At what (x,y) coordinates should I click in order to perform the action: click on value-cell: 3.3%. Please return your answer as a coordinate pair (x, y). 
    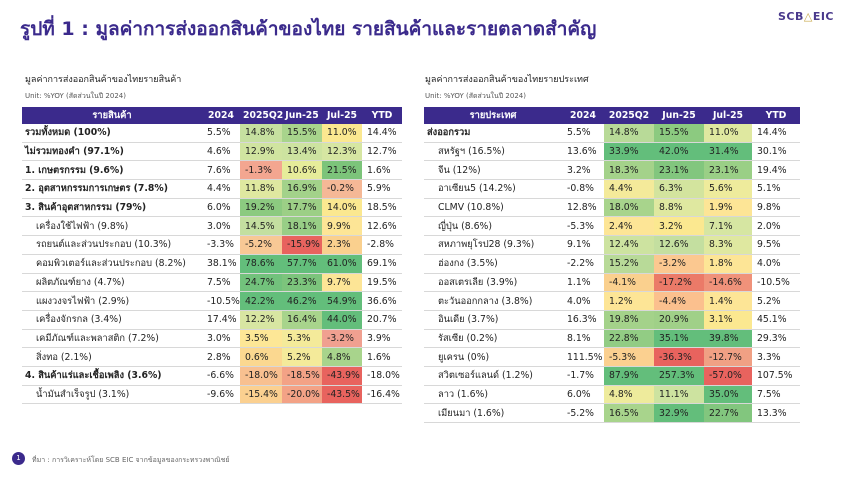
    Looking at the image, I should click on (776, 357).